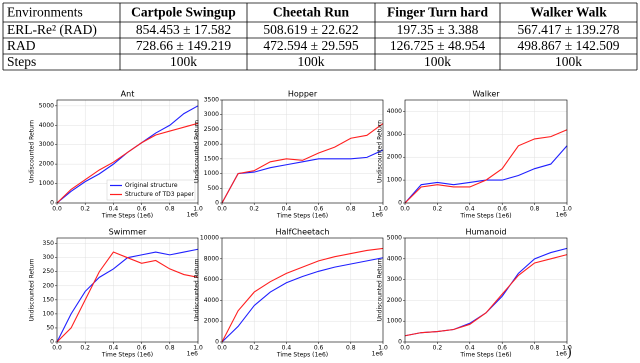  Describe the element at coordinates (394, 238) in the screenshot. I see `y-tick-label: 5000` at that location.